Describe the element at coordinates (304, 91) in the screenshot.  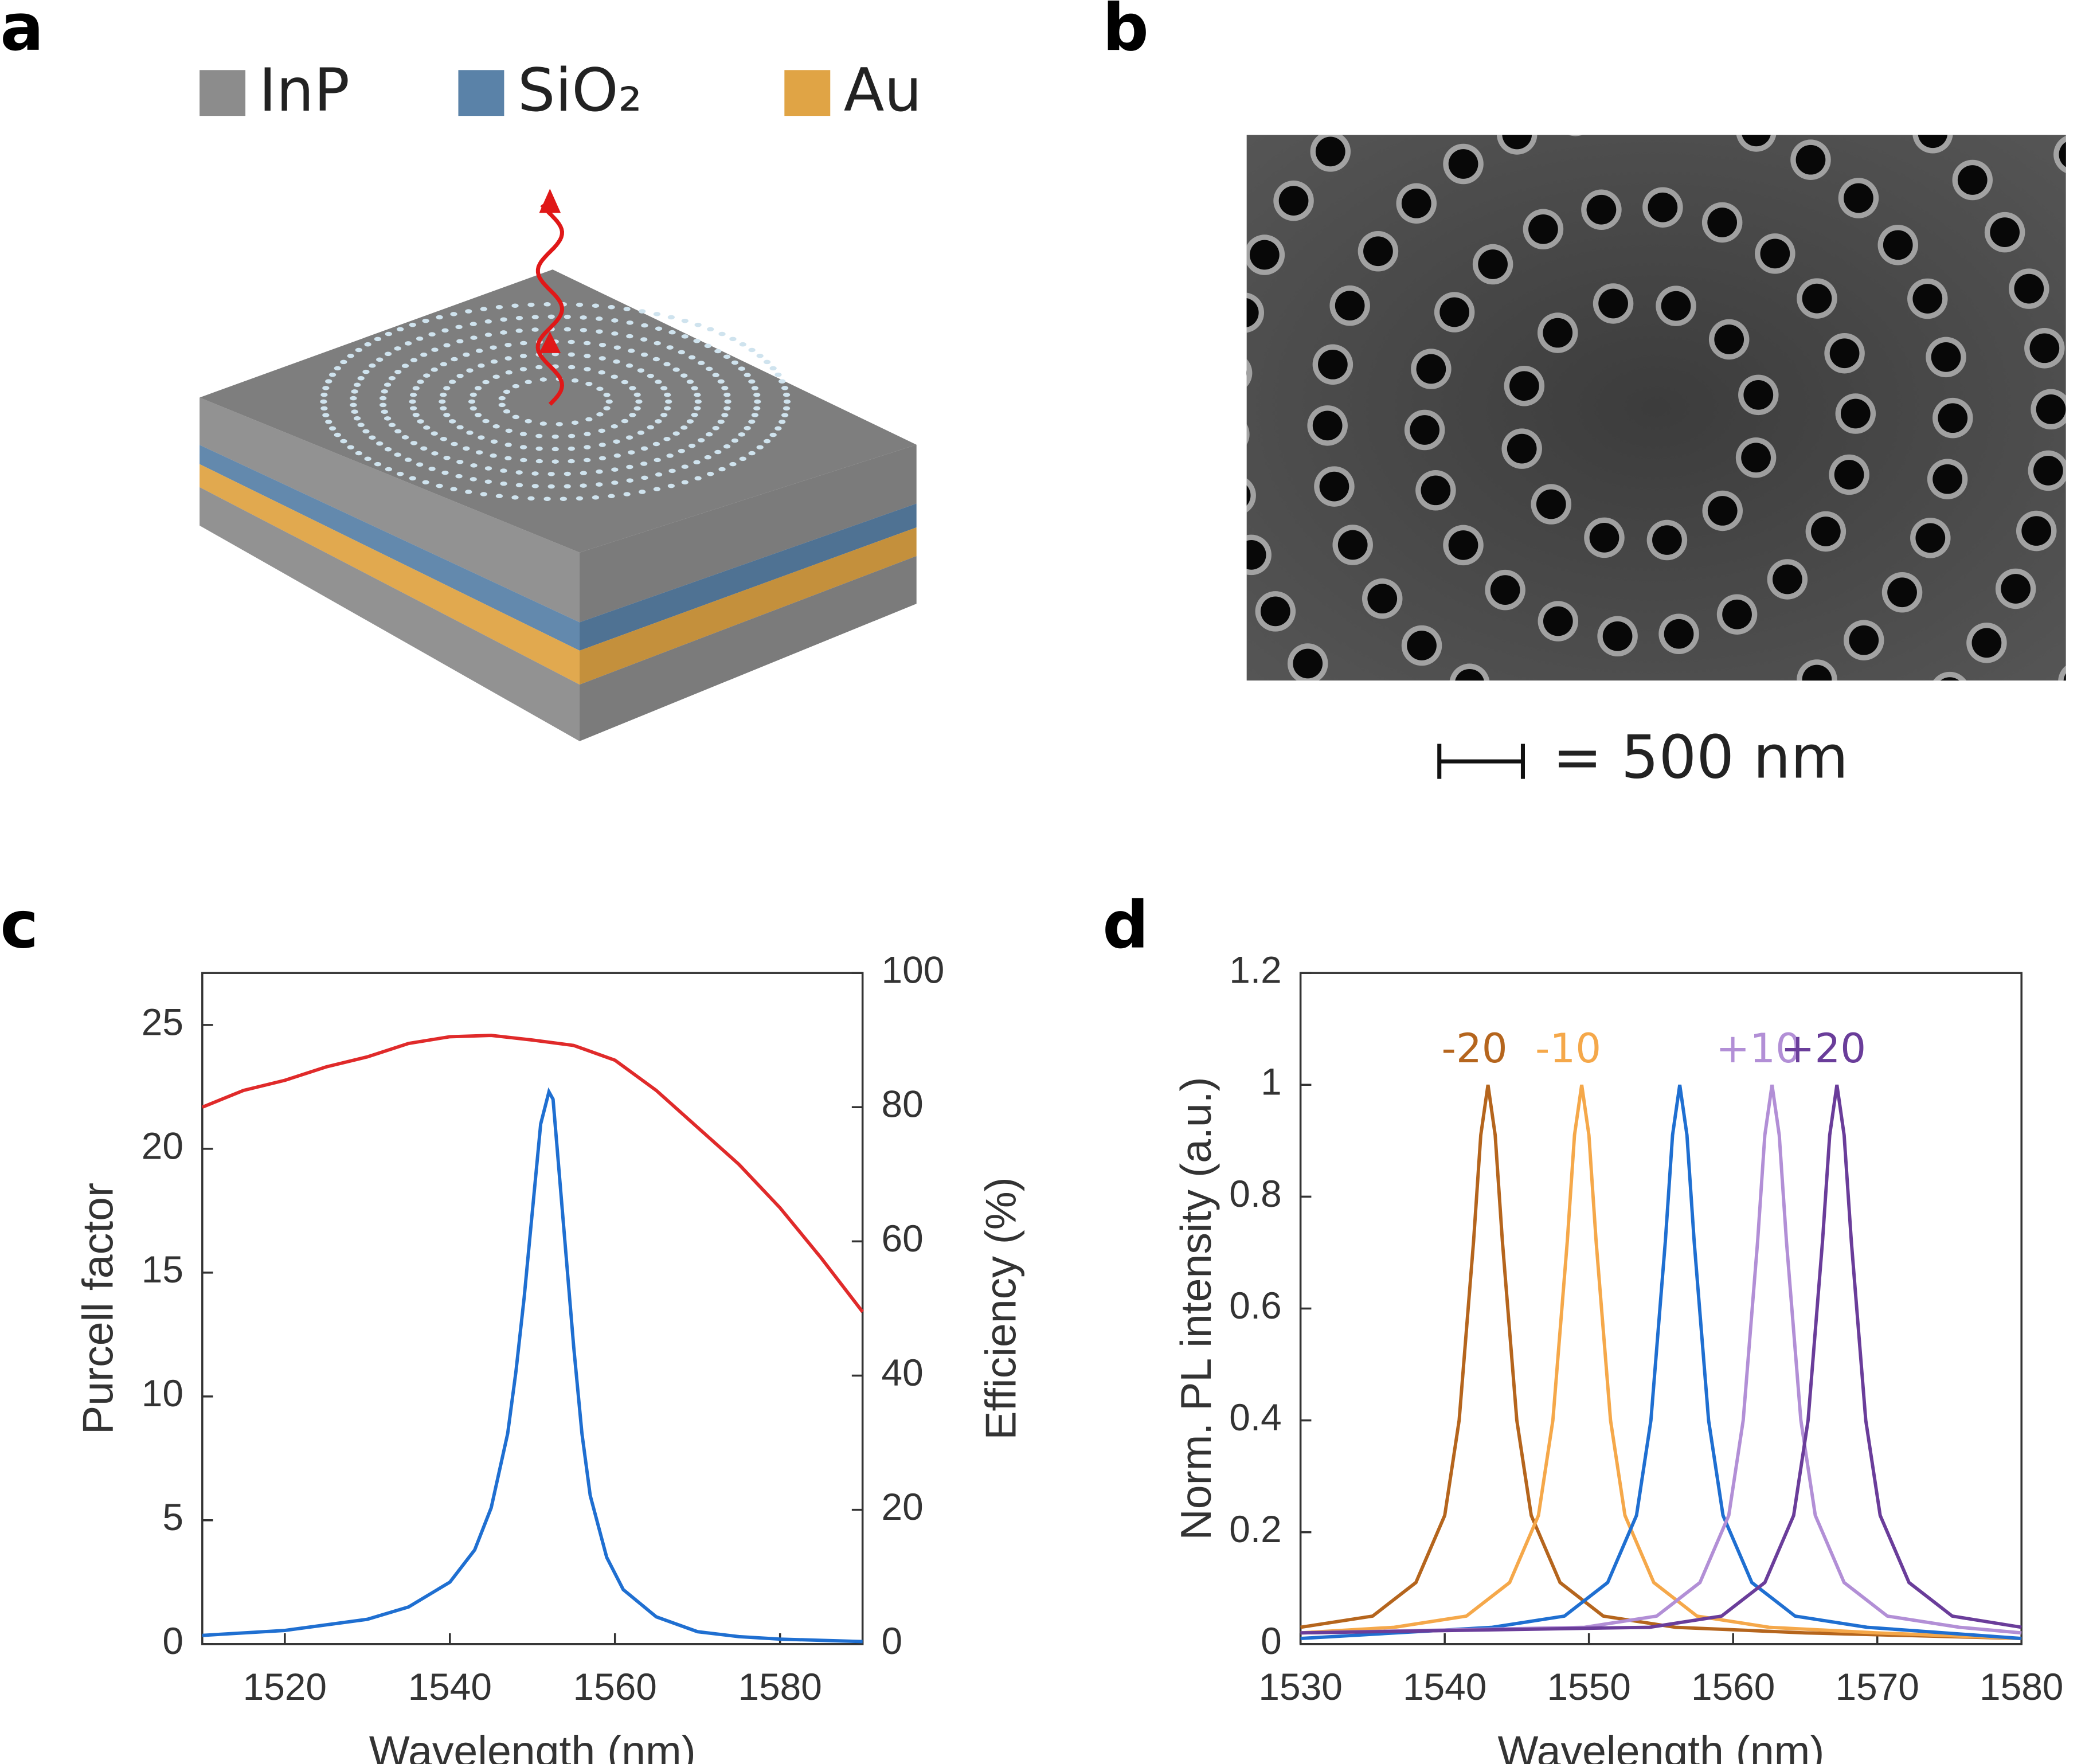
I see `legend-label: InP` at that location.